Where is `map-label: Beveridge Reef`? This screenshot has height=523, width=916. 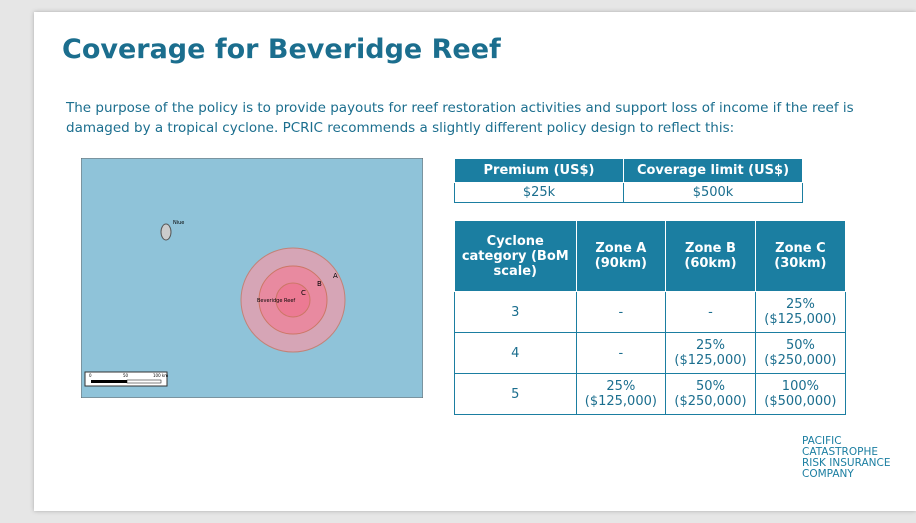
map-label: Beveridge Reef is located at coordinates (276, 301).